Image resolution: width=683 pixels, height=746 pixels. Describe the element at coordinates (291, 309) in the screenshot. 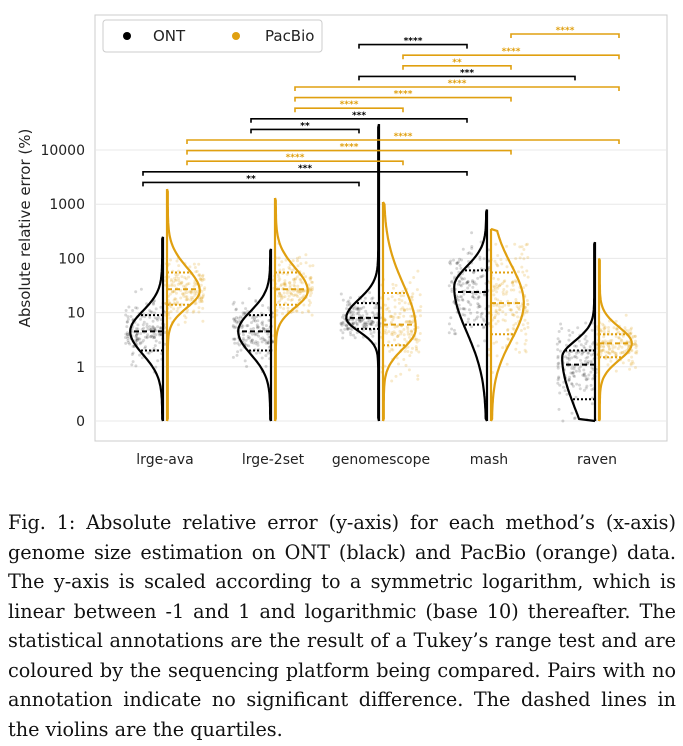

I see `violin-outline` at that location.